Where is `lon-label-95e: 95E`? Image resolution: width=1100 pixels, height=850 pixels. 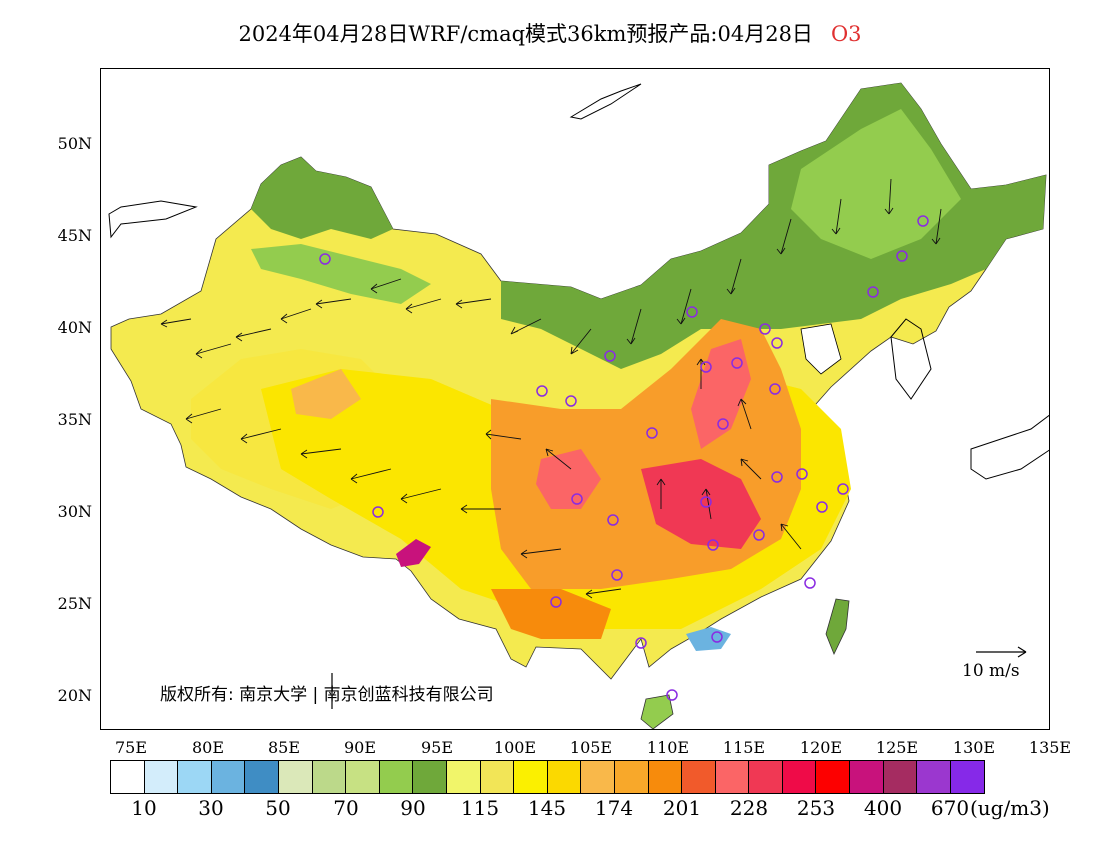
lon-label-95e: 95E is located at coordinates (437, 747).